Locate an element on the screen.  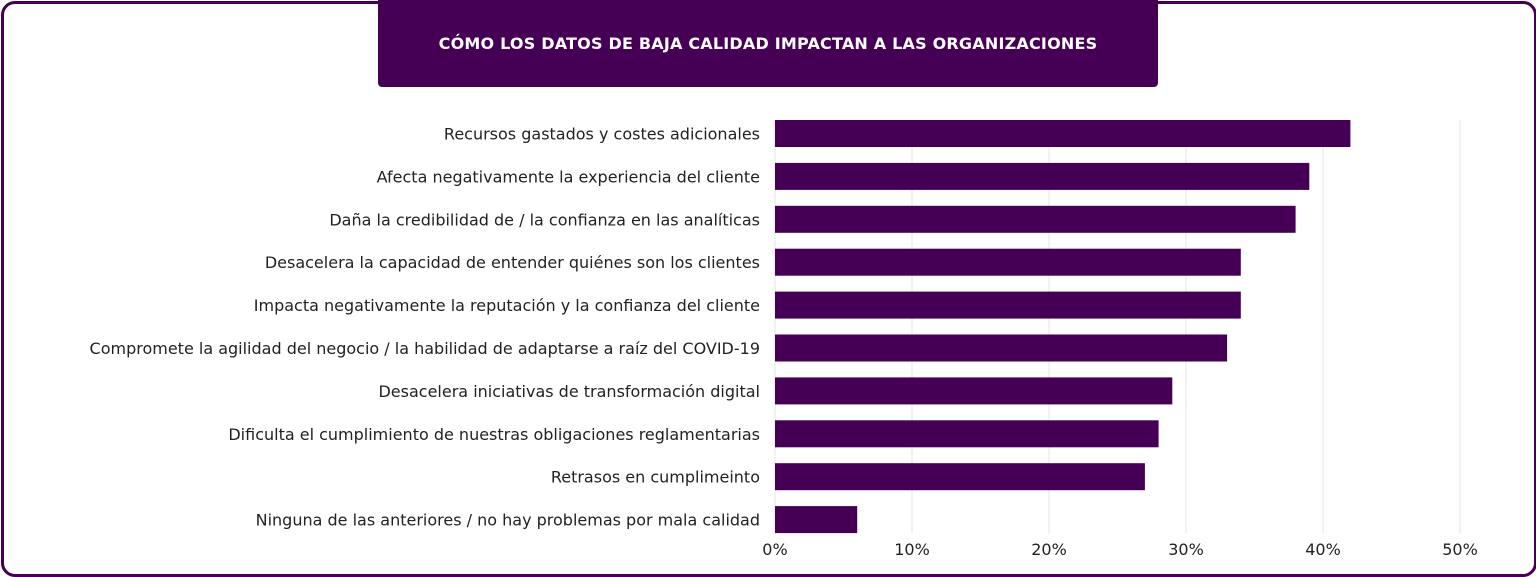
x-tick-label: 30% is located at coordinates (1186, 549).